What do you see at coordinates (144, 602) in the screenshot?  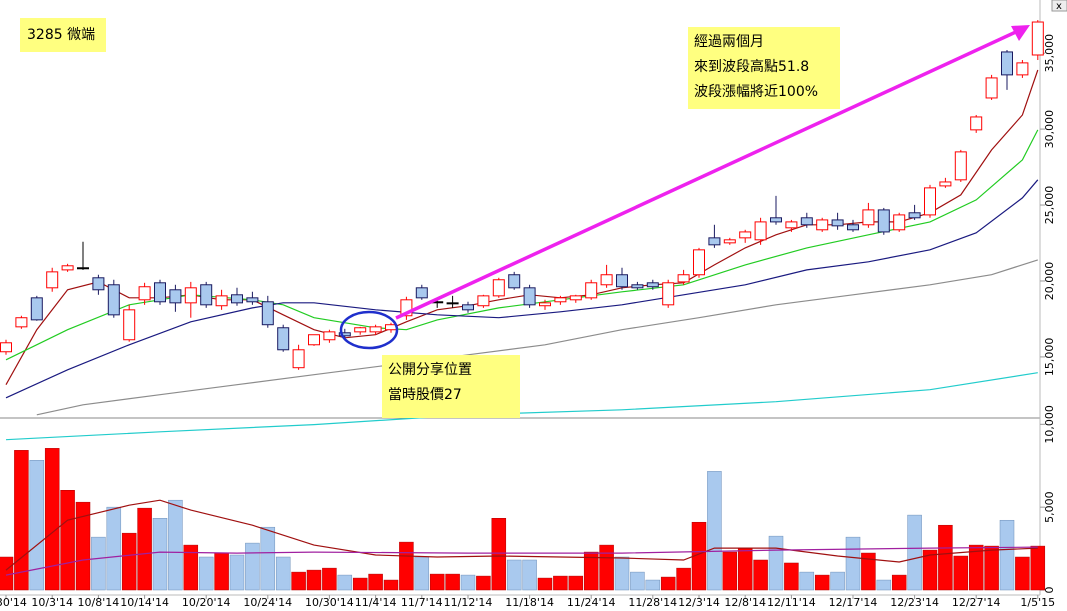 I see `x-tick-label: 10/14'14` at bounding box center [144, 602].